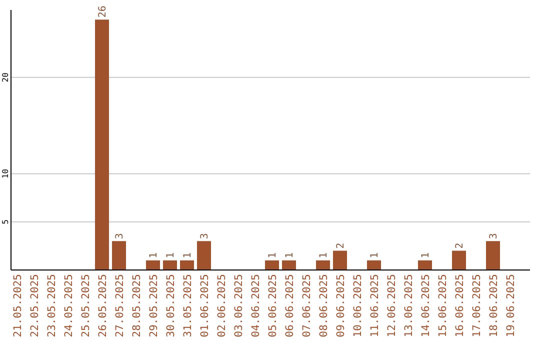 Image resolution: width=540 pixels, height=340 pixels. What do you see at coordinates (358, 306) in the screenshot?
I see `x-tick-label: 10.06.2025` at bounding box center [358, 306].